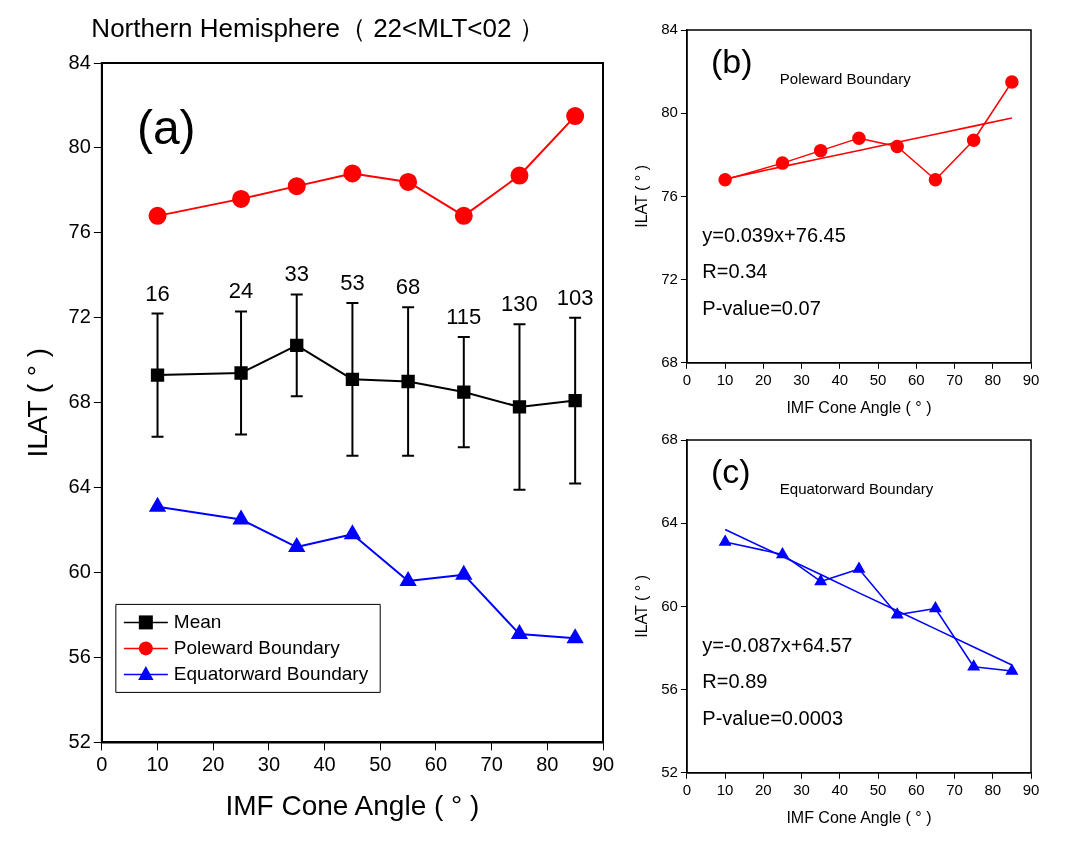 The width and height of the screenshot is (1067, 852). Describe the element at coordinates (408, 287) in the screenshot. I see `annotation: 68` at that location.